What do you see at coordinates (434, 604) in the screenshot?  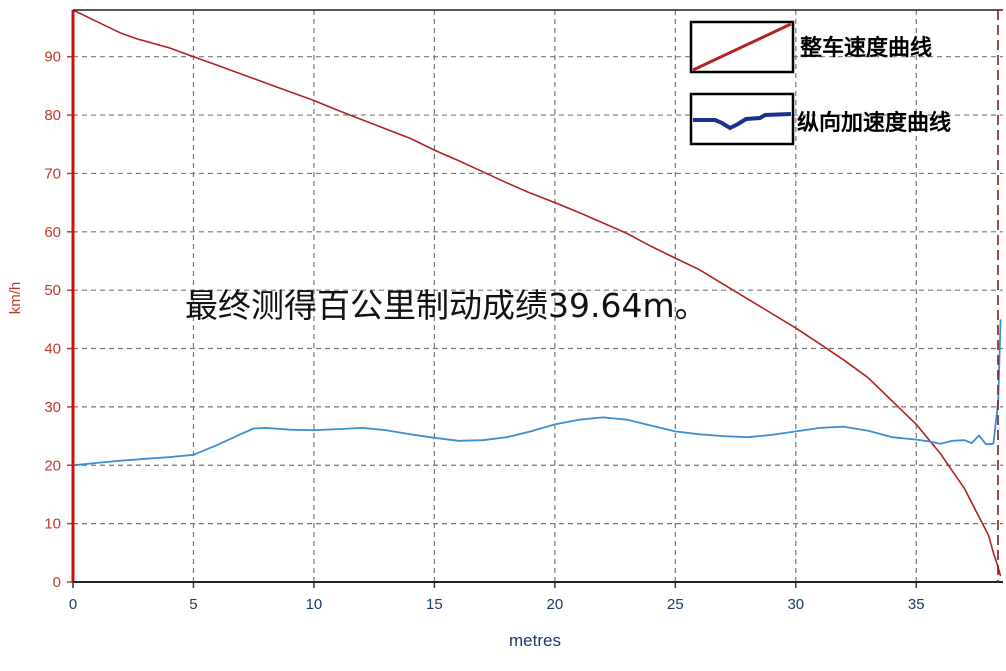 I see `x-tick-label: 15` at bounding box center [434, 604].